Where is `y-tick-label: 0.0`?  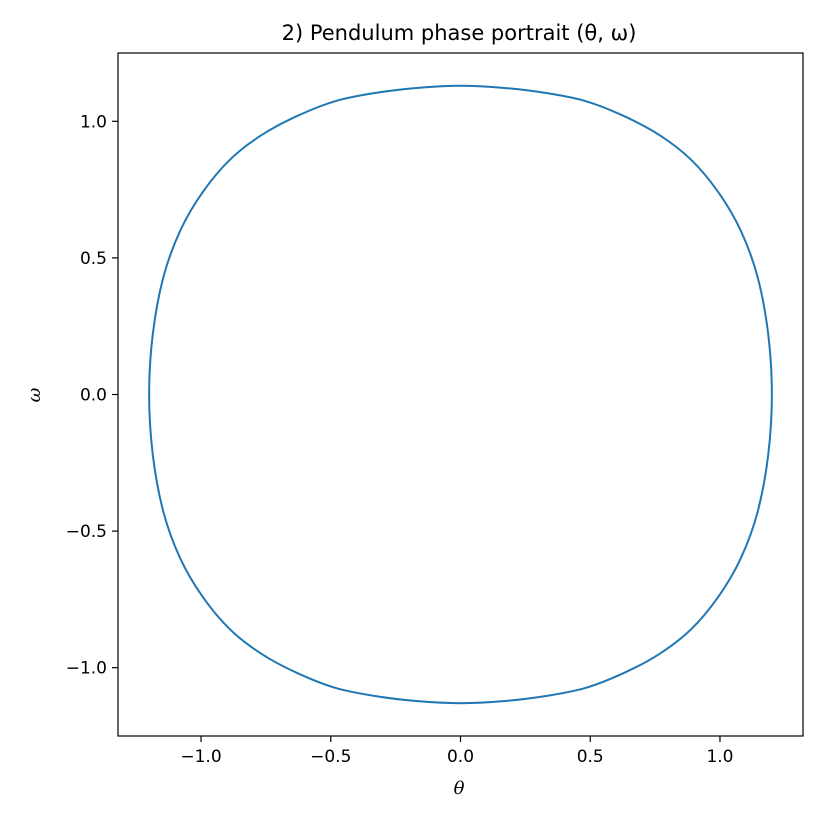 y-tick-label: 0.0 is located at coordinates (93, 396).